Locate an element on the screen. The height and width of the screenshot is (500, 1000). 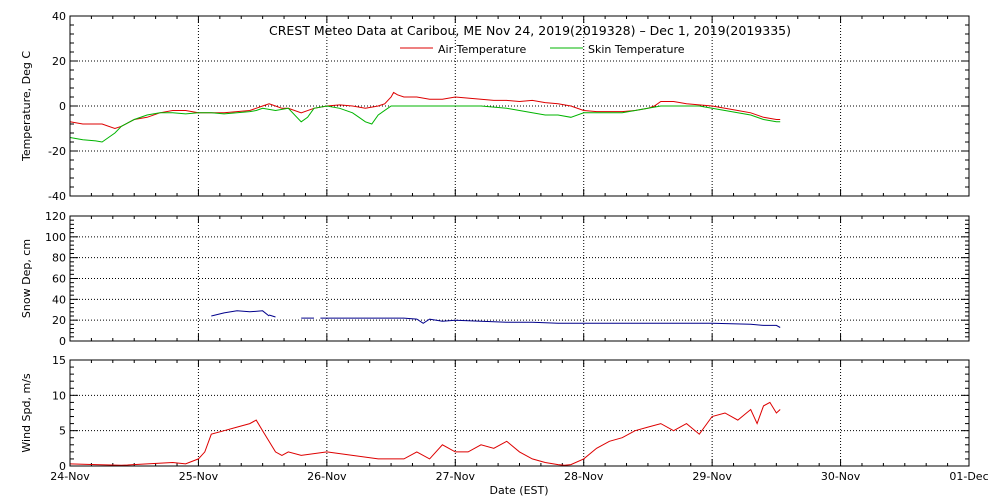
y-tick-label: 80 is located at coordinates (59, 258).